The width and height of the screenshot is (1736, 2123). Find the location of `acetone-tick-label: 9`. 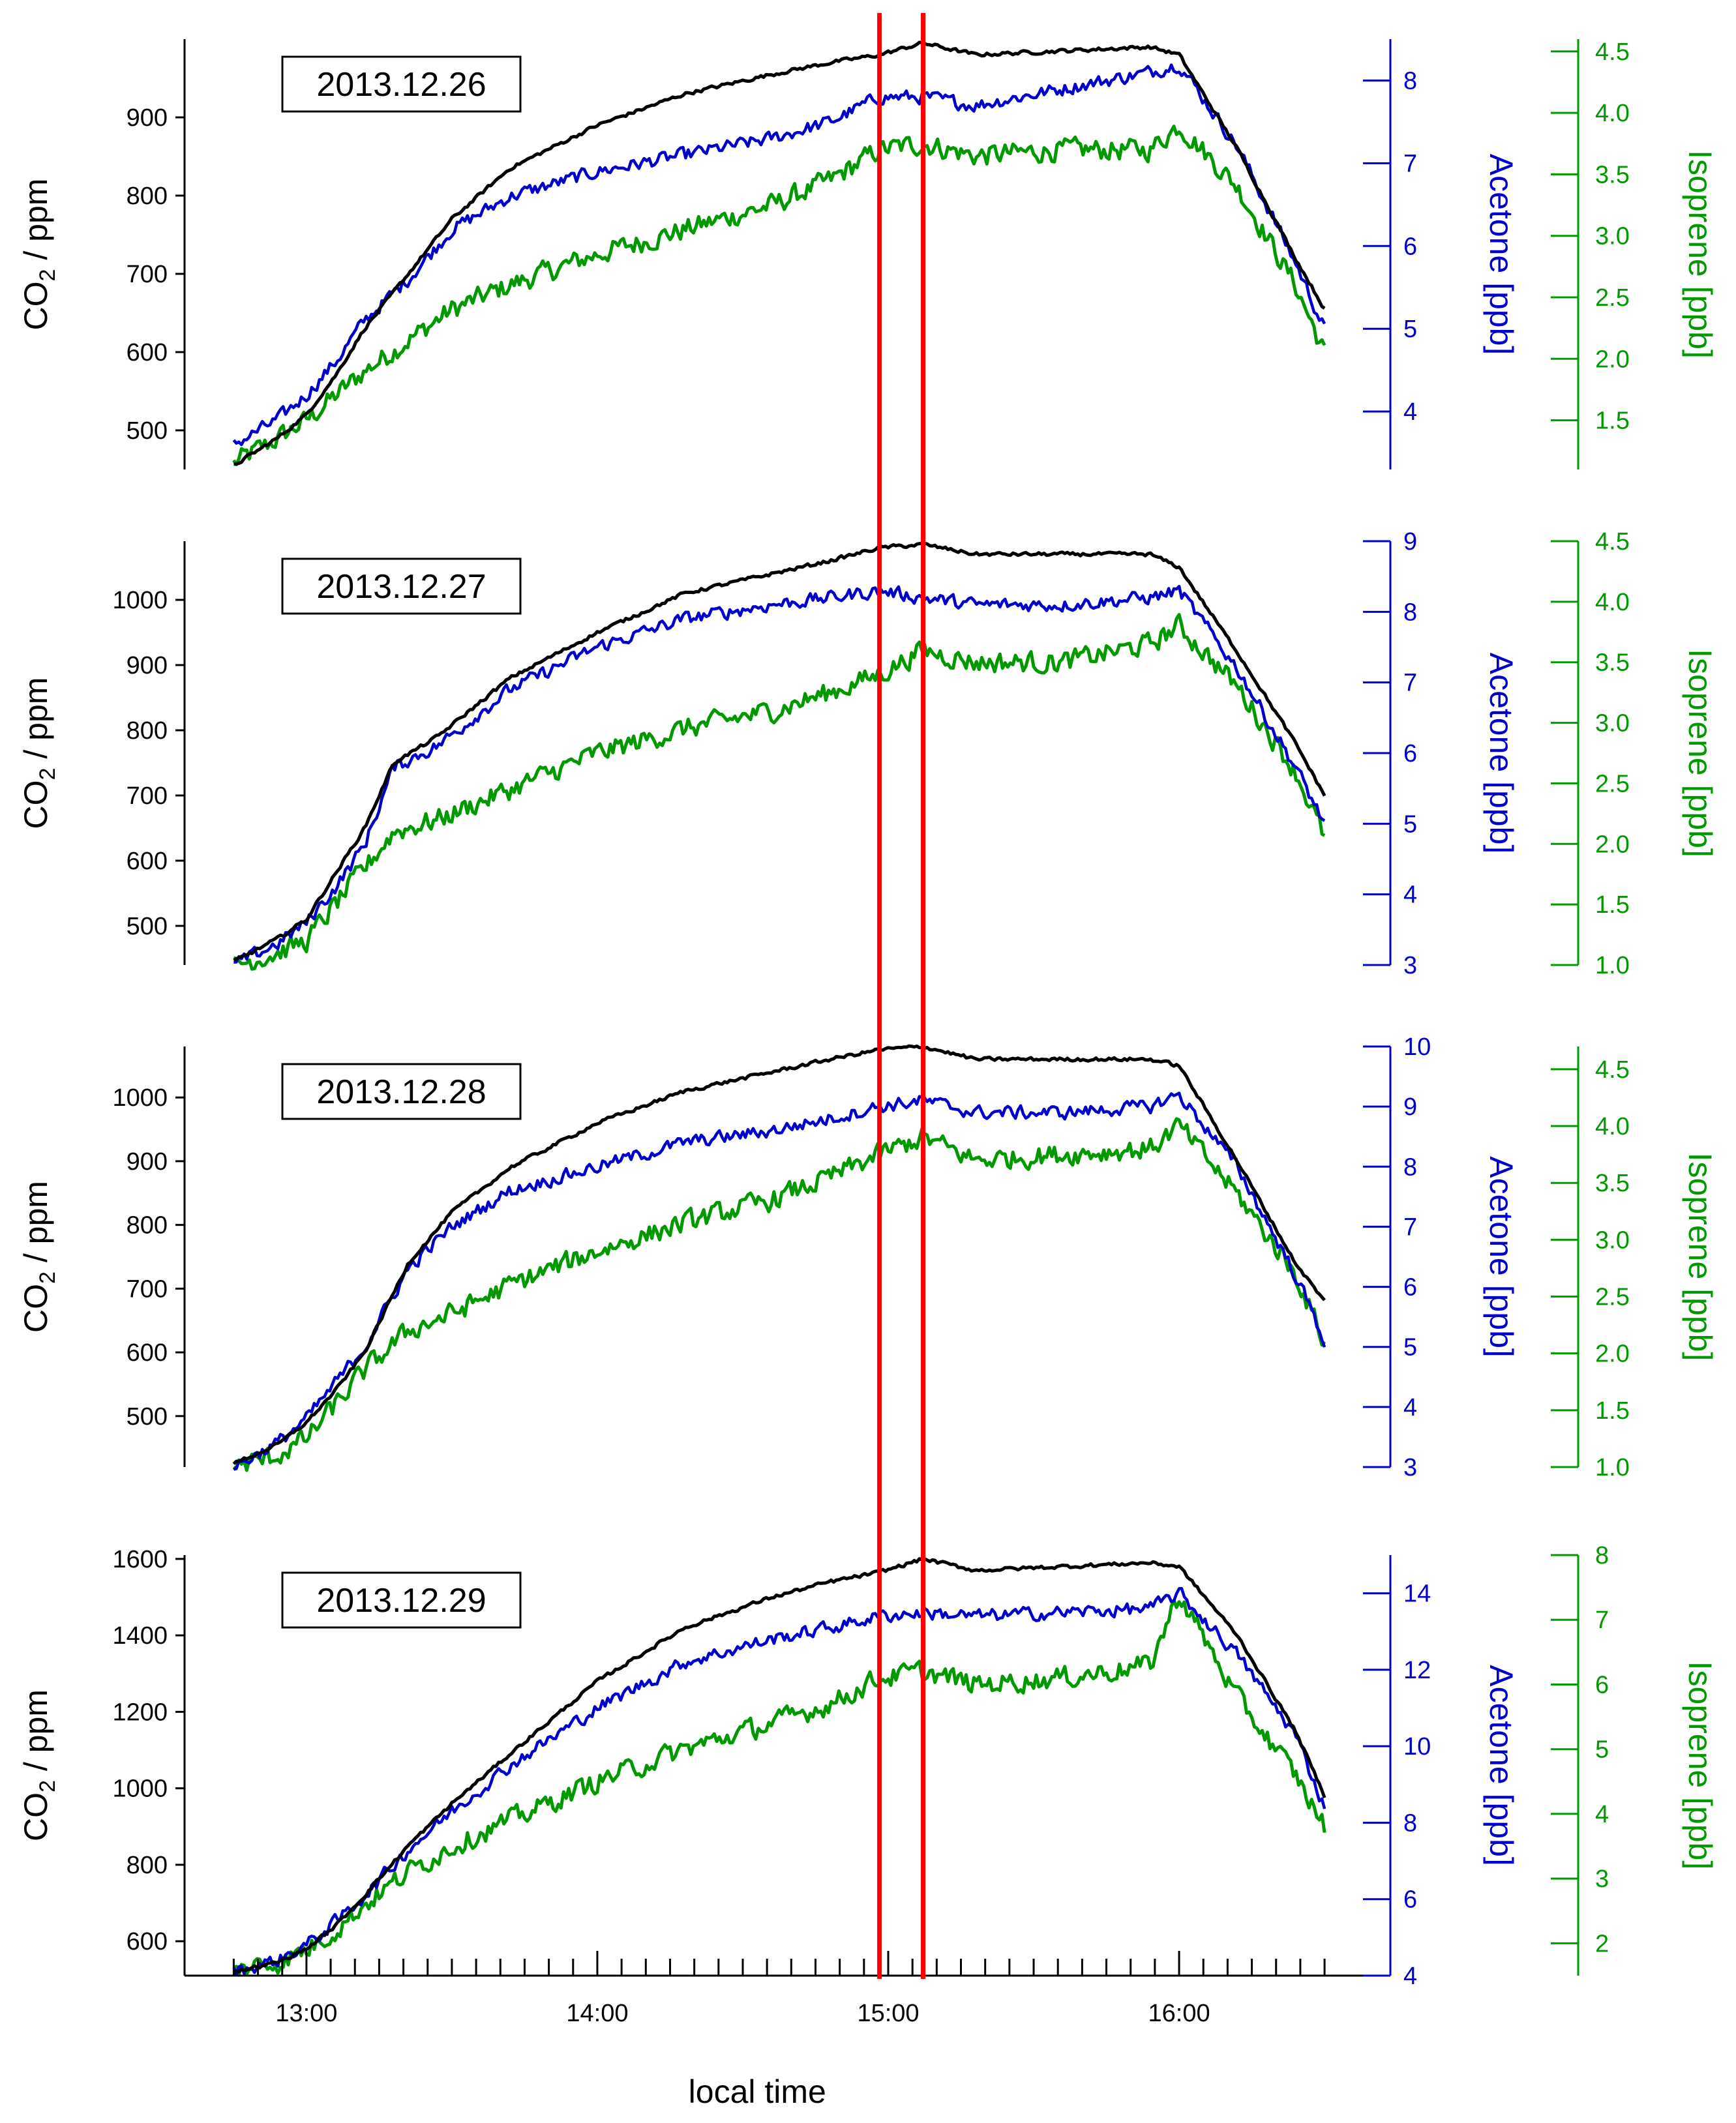

acetone-tick-label: 9 is located at coordinates (1410, 542).